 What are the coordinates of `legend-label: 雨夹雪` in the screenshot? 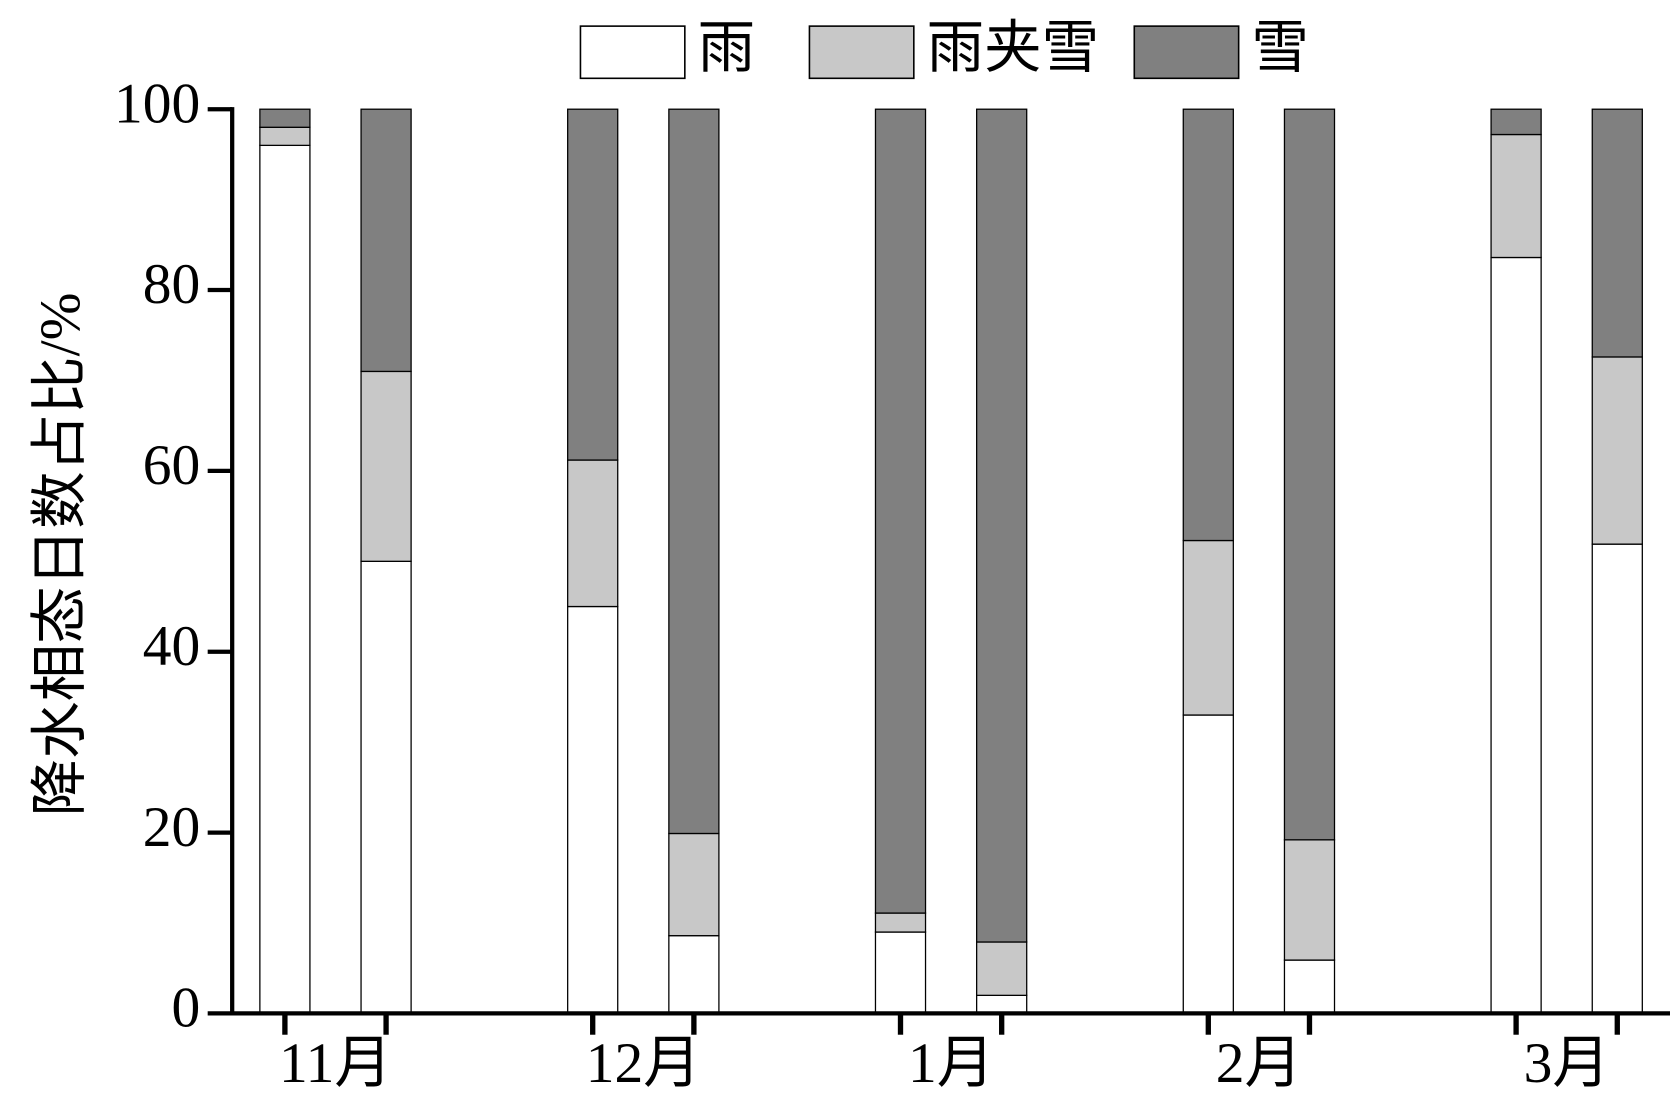 It's located at (1013, 48).